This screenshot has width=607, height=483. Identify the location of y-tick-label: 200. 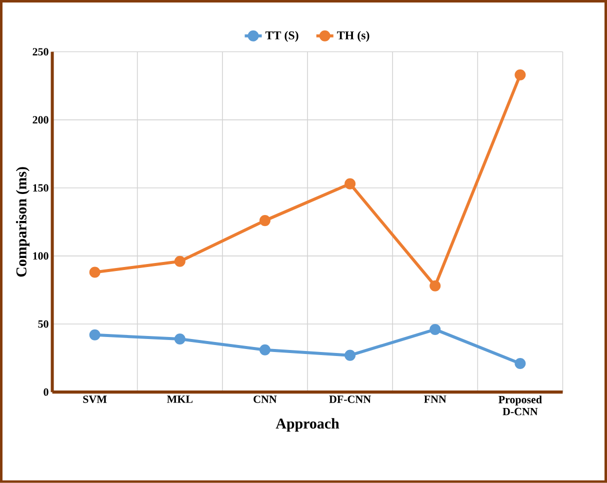
(40, 120).